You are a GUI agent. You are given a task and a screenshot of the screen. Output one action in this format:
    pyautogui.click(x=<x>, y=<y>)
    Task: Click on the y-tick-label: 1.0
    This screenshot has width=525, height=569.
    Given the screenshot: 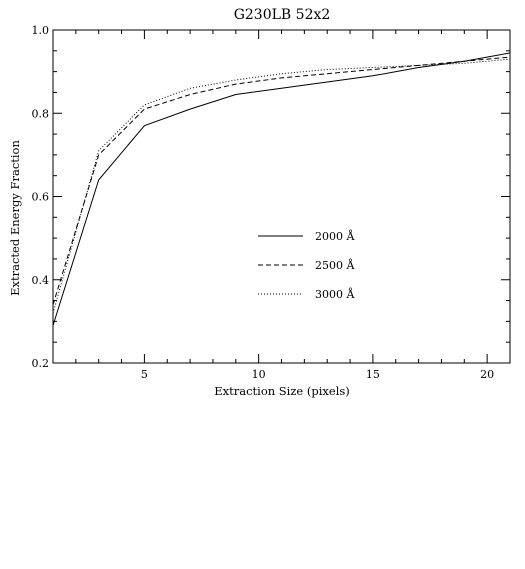 What is the action you would take?
    pyautogui.click(x=41, y=30)
    